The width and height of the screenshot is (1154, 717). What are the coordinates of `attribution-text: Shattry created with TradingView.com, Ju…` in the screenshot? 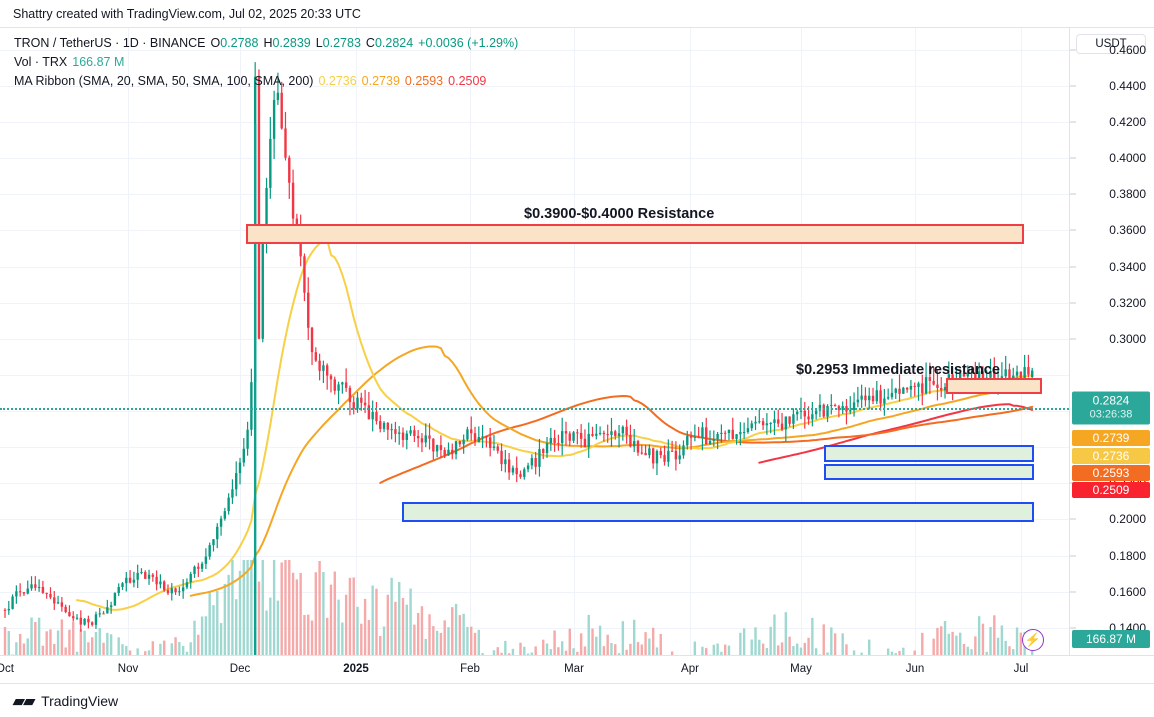 It's located at (187, 13).